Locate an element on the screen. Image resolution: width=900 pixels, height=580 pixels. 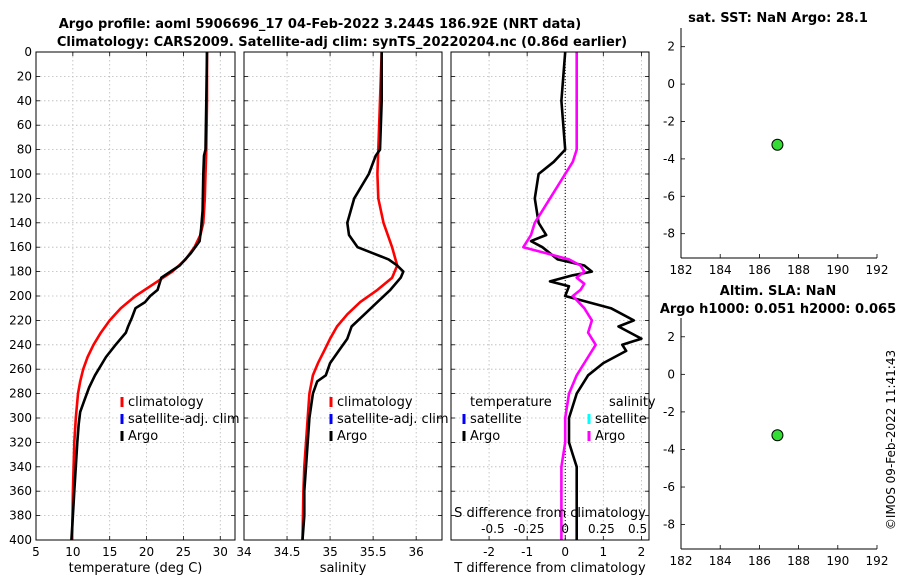
sla-ytick-label: -6 is located at coordinates (669, 487).